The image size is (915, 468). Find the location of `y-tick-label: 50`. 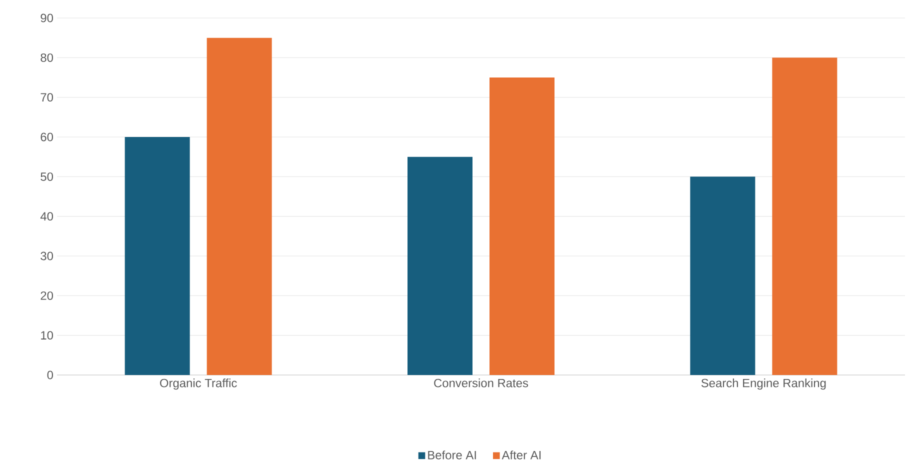

y-tick-label: 50 is located at coordinates (47, 176).